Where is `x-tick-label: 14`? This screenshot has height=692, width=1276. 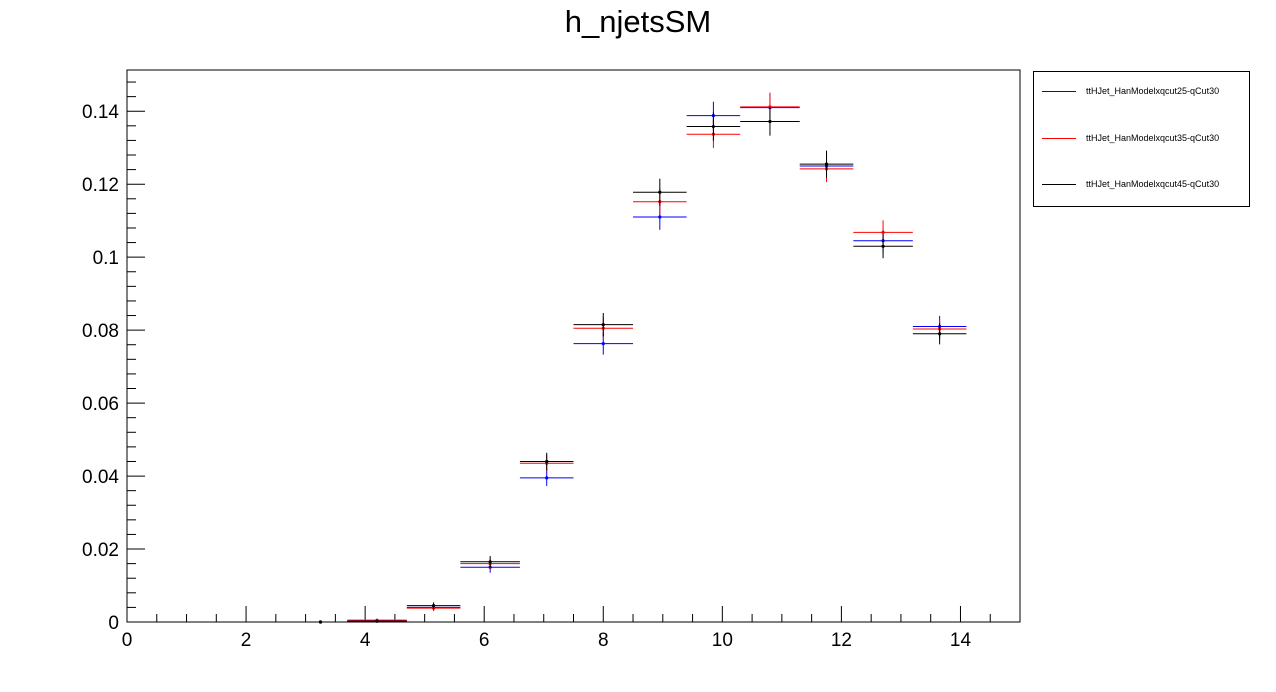 x-tick-label: 14 is located at coordinates (961, 640).